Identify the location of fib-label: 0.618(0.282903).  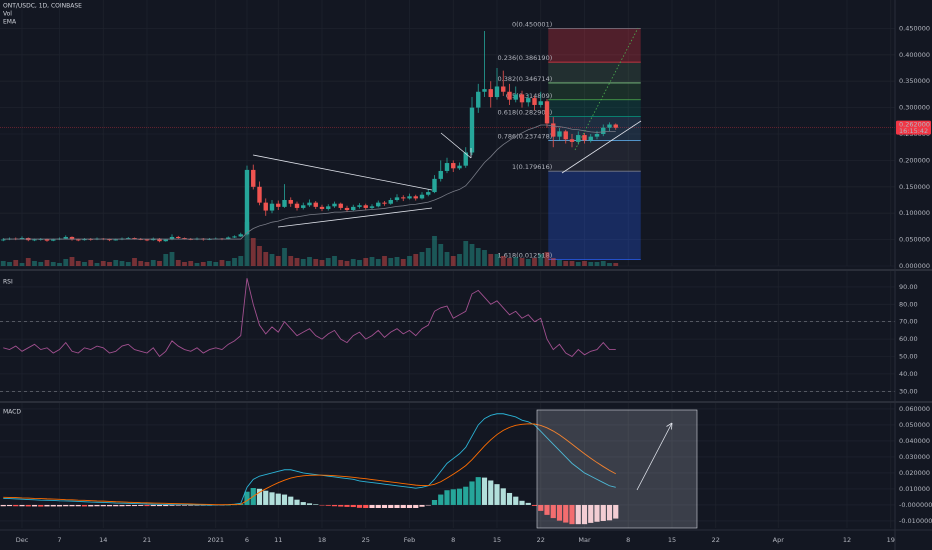
(525, 113).